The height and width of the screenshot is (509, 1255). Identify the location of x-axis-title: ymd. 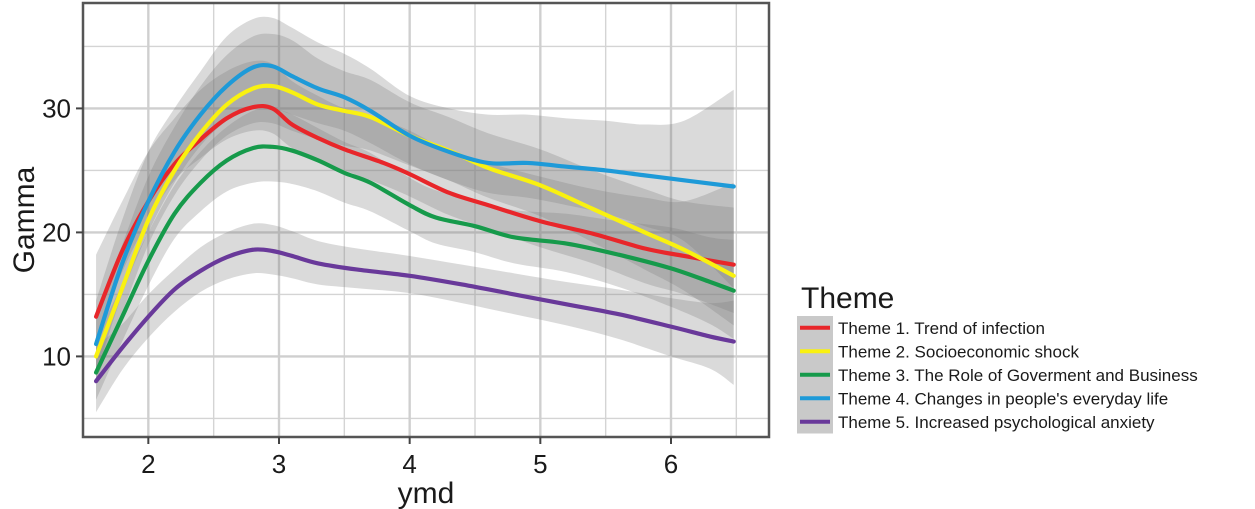
(426, 493).